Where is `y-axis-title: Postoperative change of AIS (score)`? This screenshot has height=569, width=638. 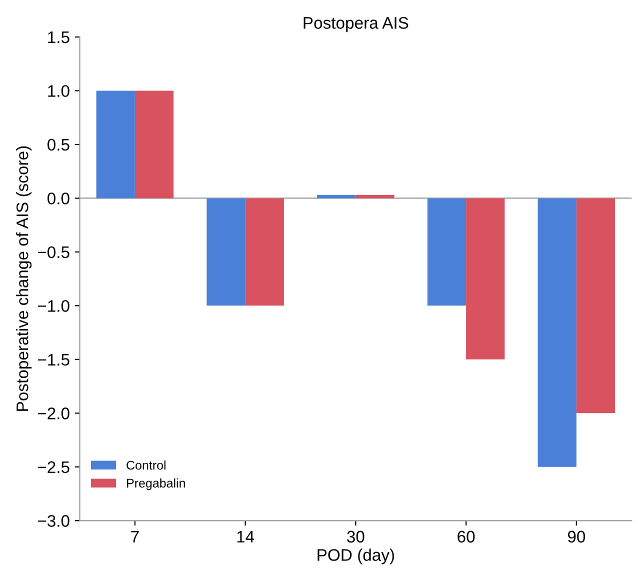 y-axis-title: Postoperative change of AIS (score) is located at coordinates (24, 278).